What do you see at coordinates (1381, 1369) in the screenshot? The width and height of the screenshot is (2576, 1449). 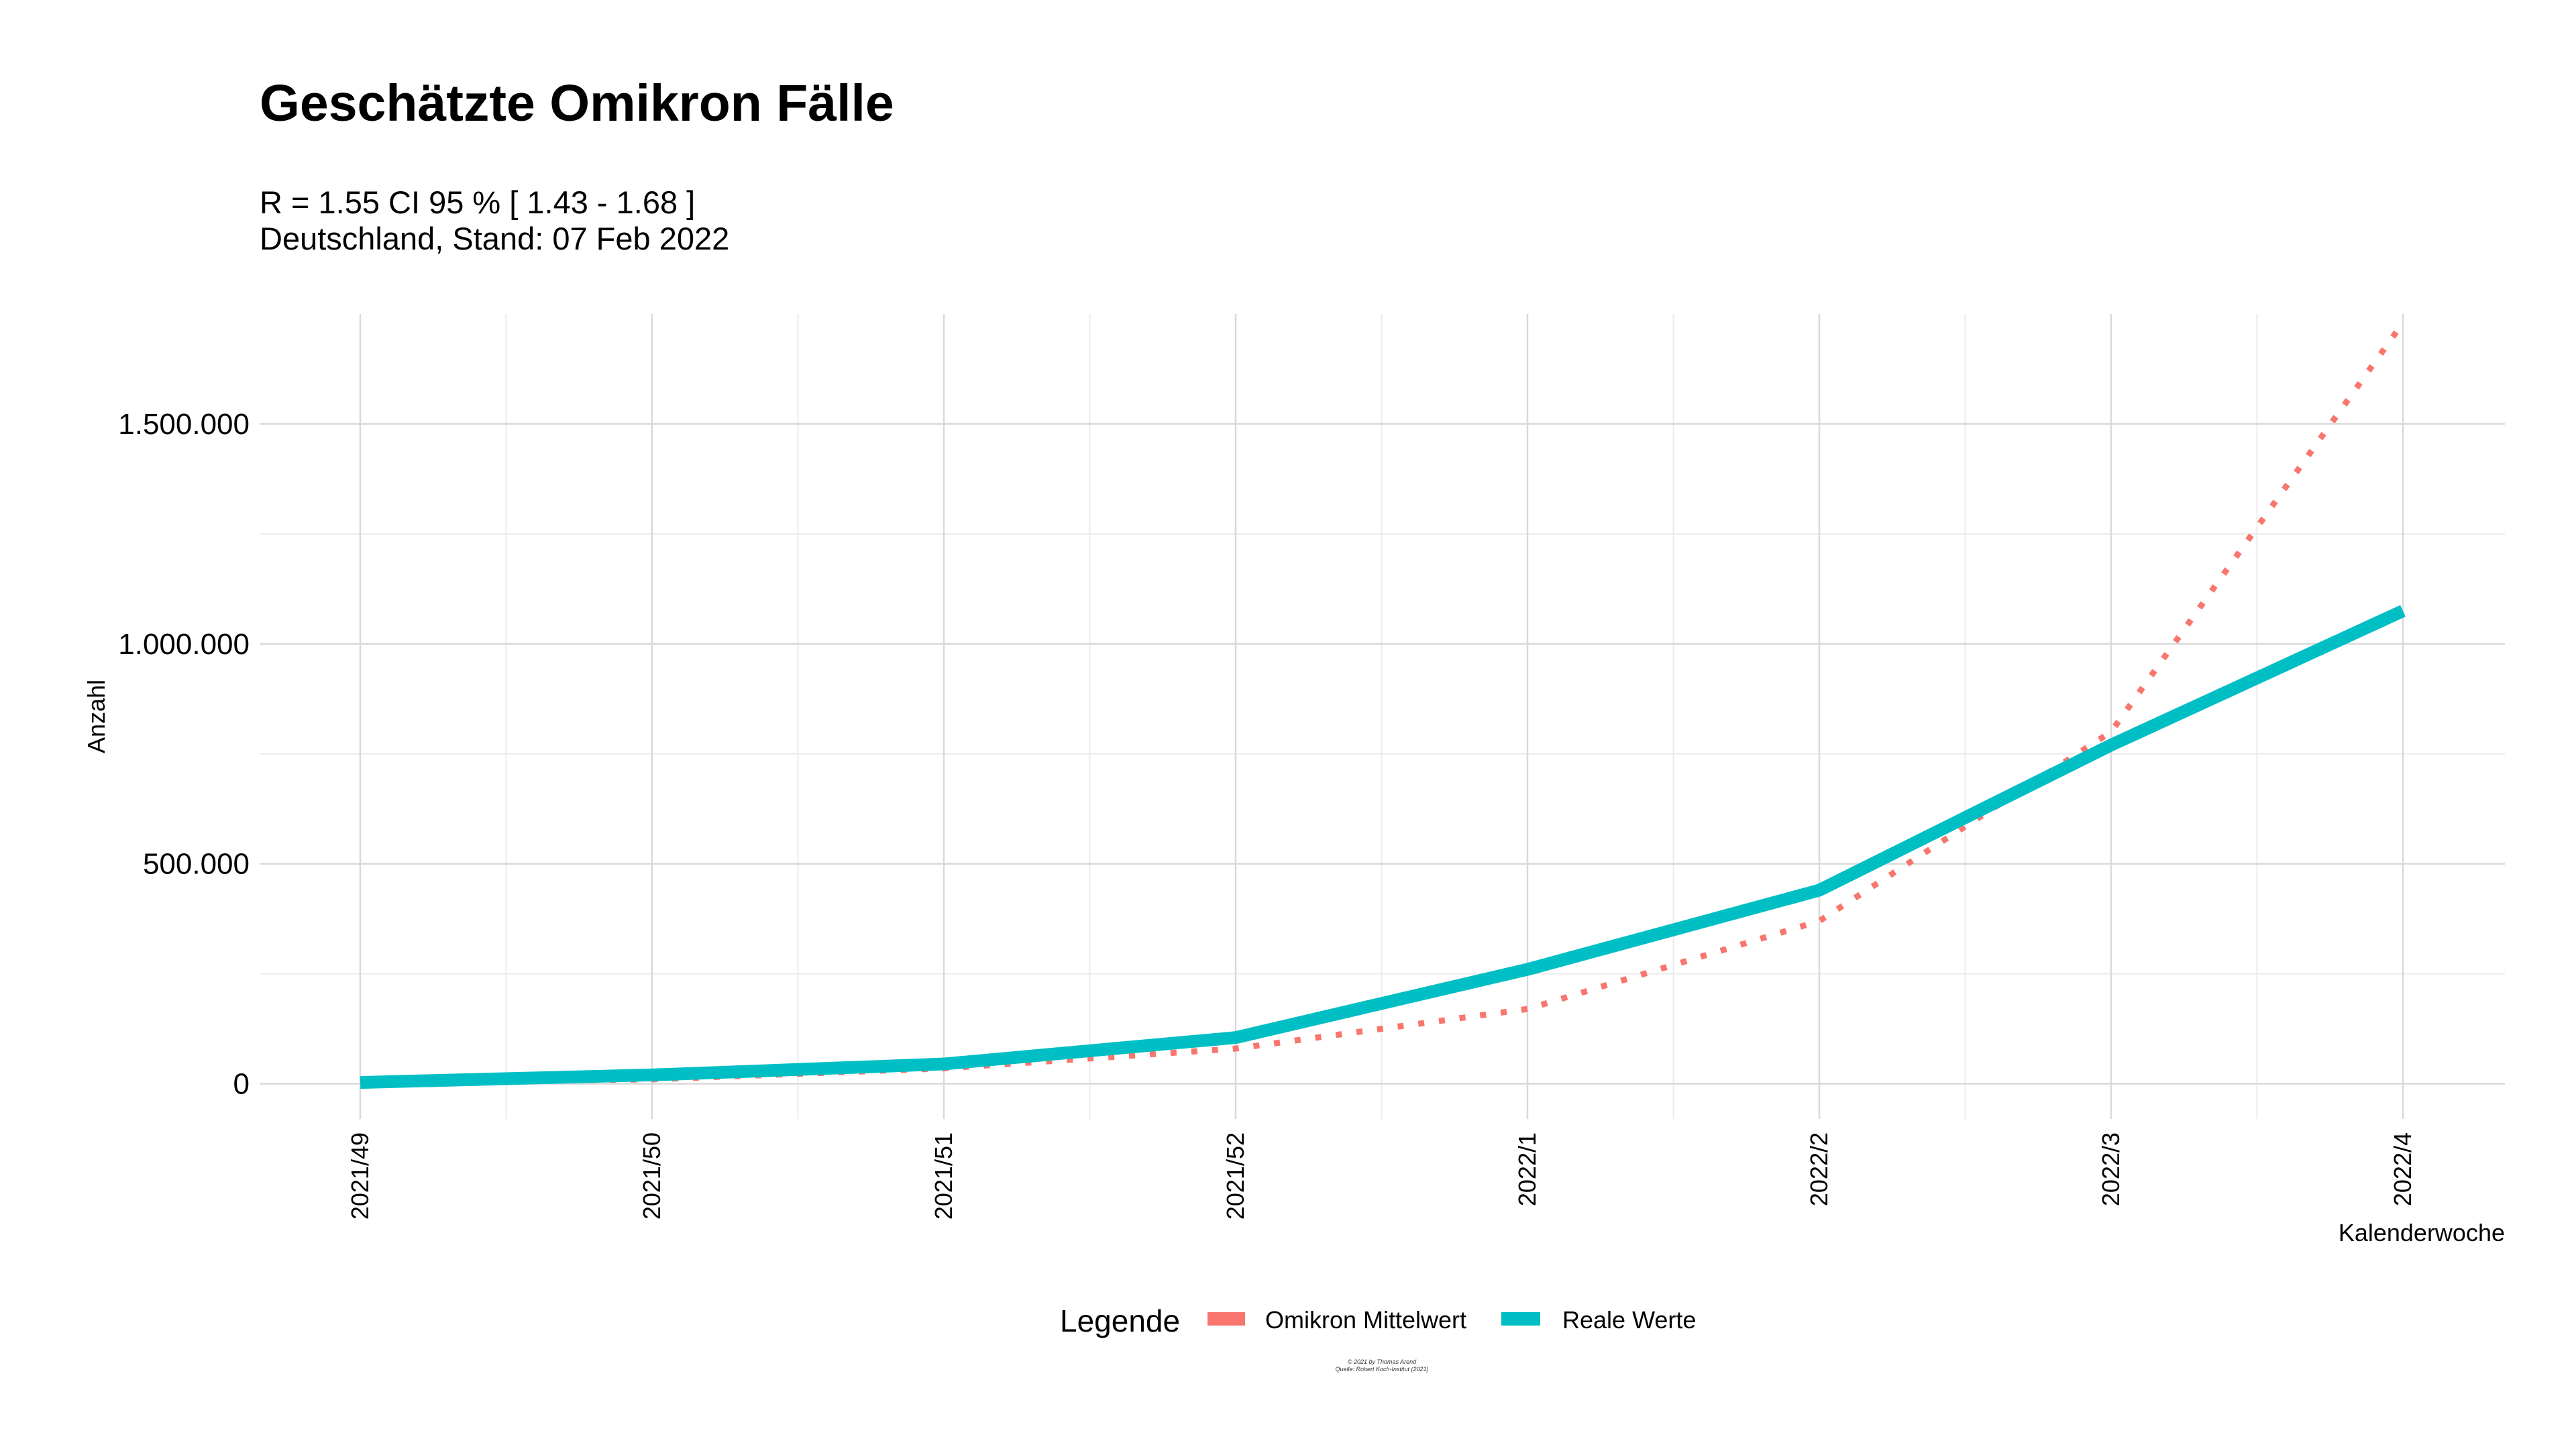 I see `caption-source: Quelle: Robert Koch-Institut (2021)` at bounding box center [1381, 1369].